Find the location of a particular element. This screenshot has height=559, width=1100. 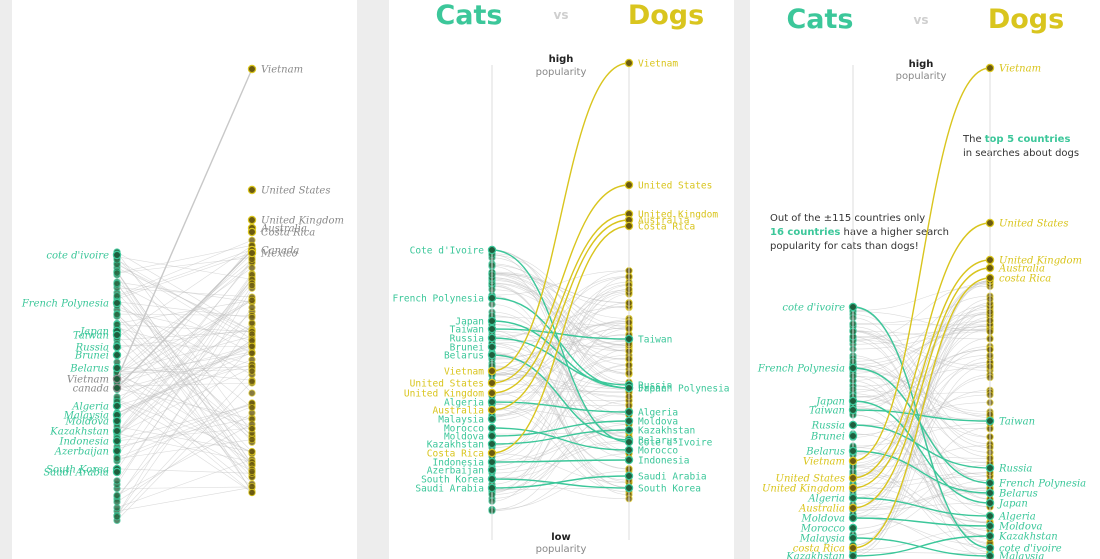

left-label: Azerbaijan is located at coordinates (81, 452).